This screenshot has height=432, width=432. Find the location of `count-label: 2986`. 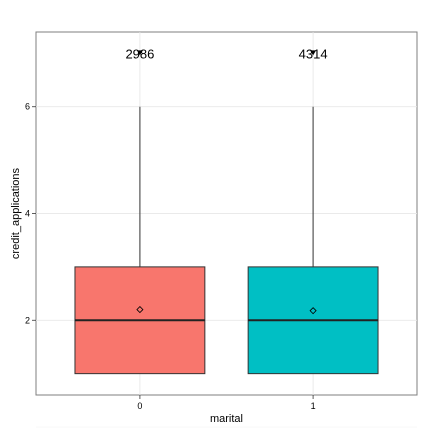

count-label: 2986 is located at coordinates (139, 53).